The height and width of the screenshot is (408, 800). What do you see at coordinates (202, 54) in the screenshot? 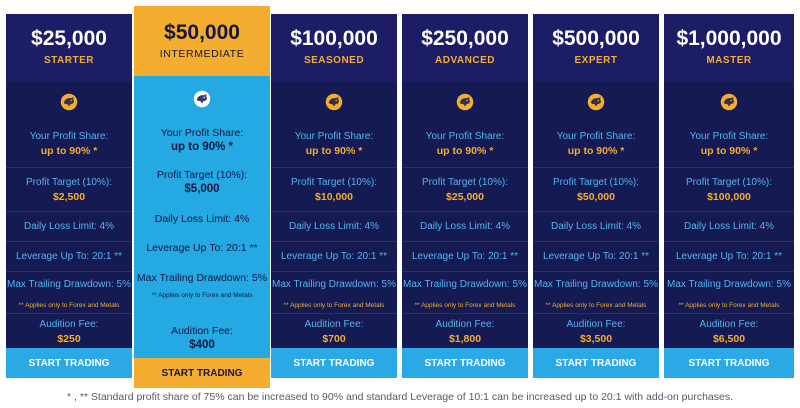
I see `plan-tier: INTERMEDIATE` at bounding box center [202, 54].